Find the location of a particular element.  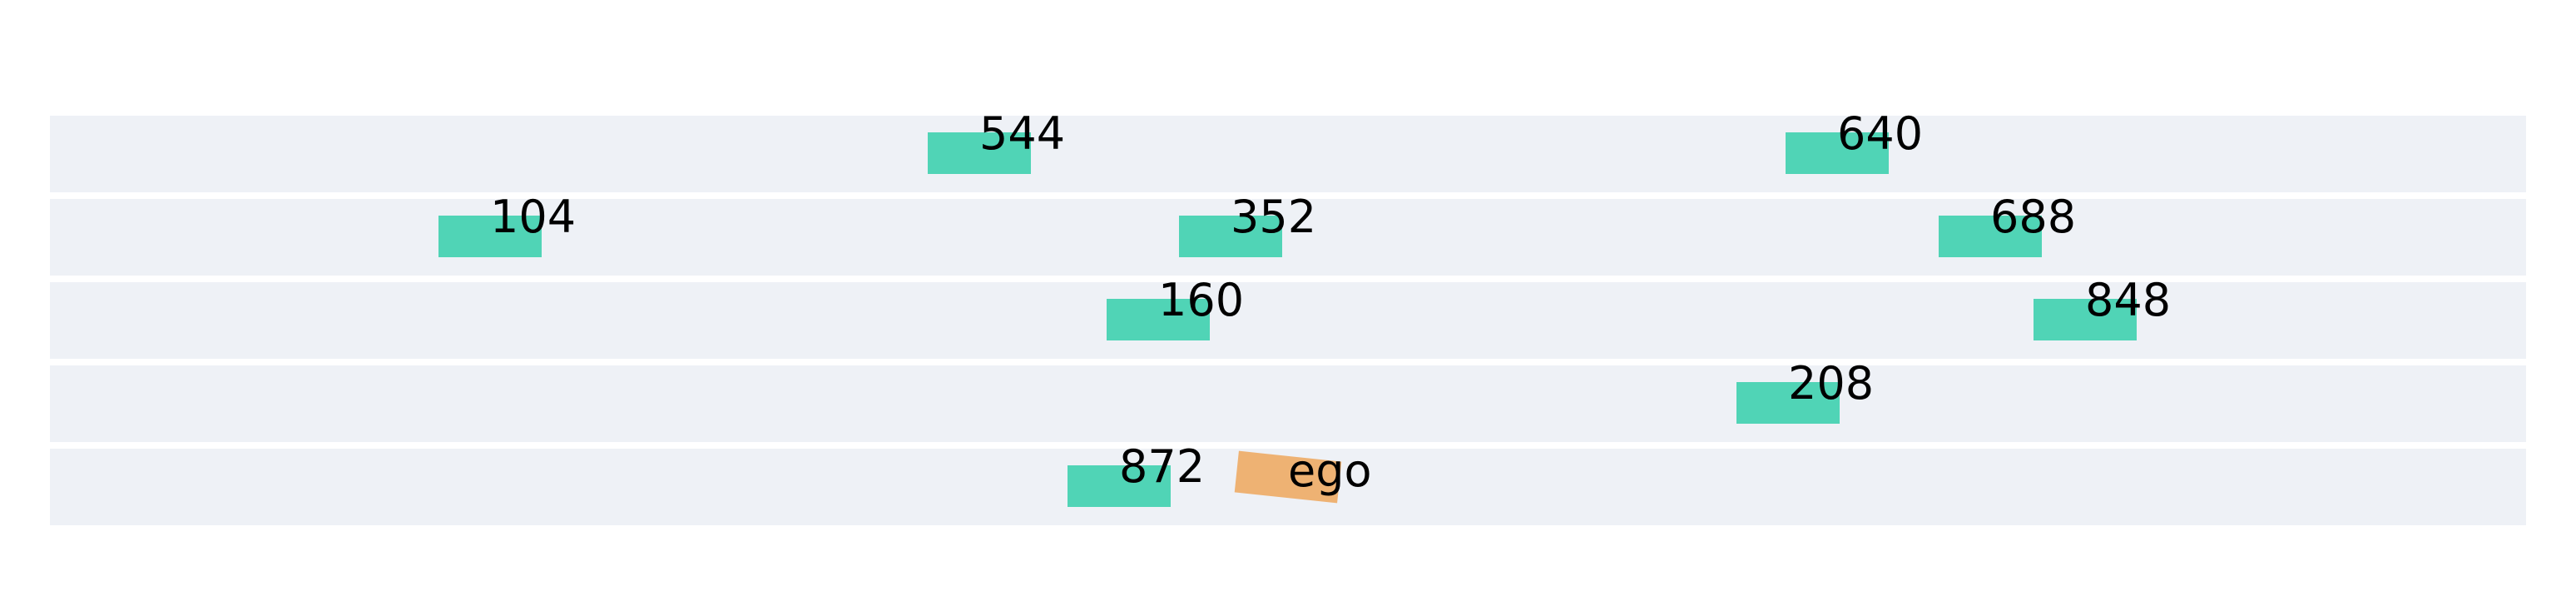

ego-box is located at coordinates (1288, 477).